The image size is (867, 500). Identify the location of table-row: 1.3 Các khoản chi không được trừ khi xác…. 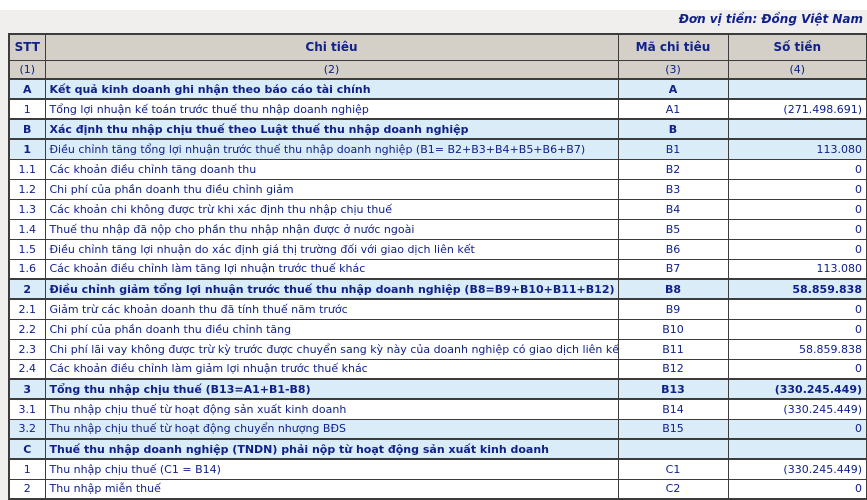
(437, 209).